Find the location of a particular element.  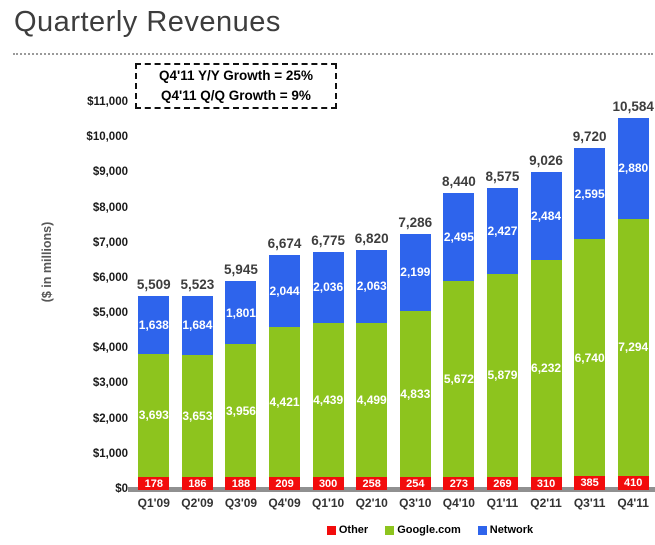

segment-value-label: 4,439 is located at coordinates (328, 400).